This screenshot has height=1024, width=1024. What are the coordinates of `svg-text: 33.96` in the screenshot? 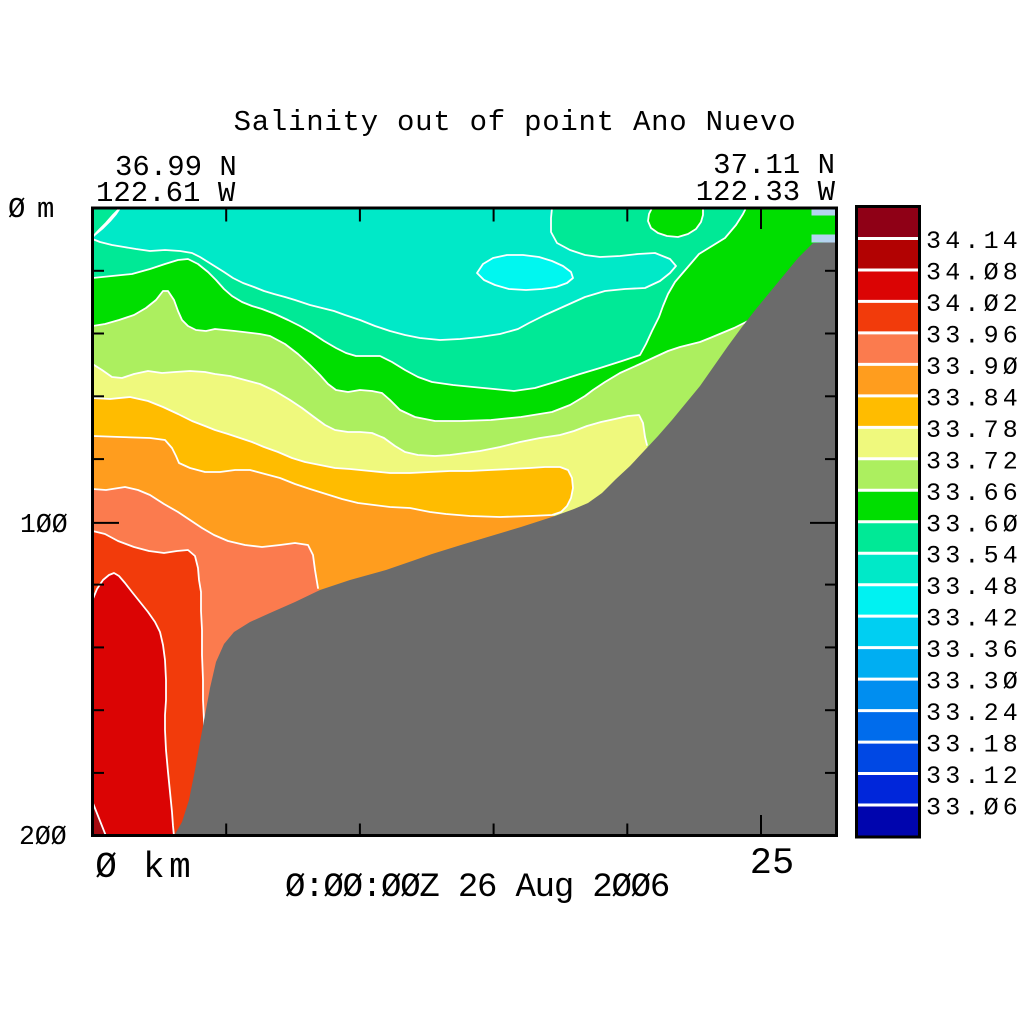 It's located at (974, 335).